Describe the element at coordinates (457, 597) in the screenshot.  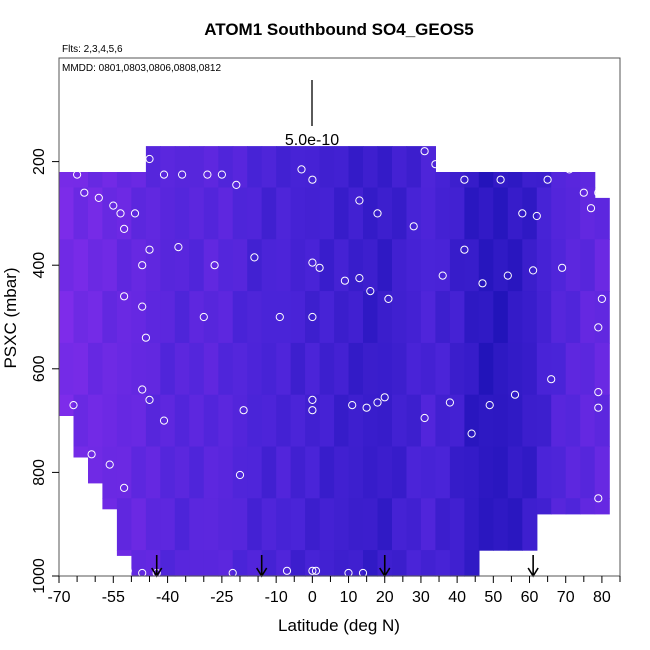
I see `x-tick-label: 40` at that location.